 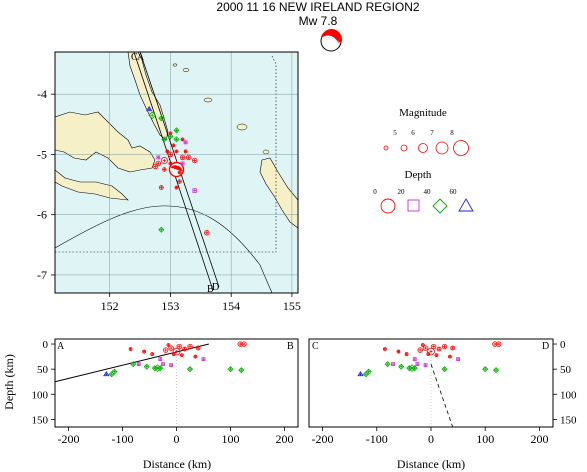 I want to click on map-ytick-label: -5, so click(x=42, y=154).